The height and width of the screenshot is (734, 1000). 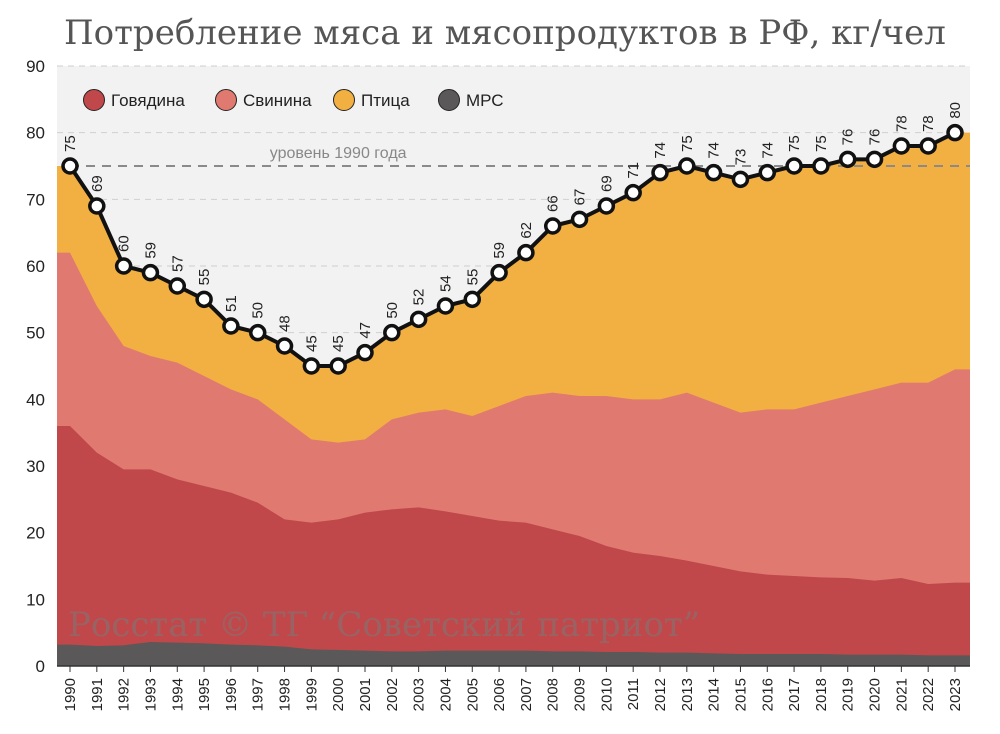 I want to click on legend-label: Говядина, so click(x=148, y=100).